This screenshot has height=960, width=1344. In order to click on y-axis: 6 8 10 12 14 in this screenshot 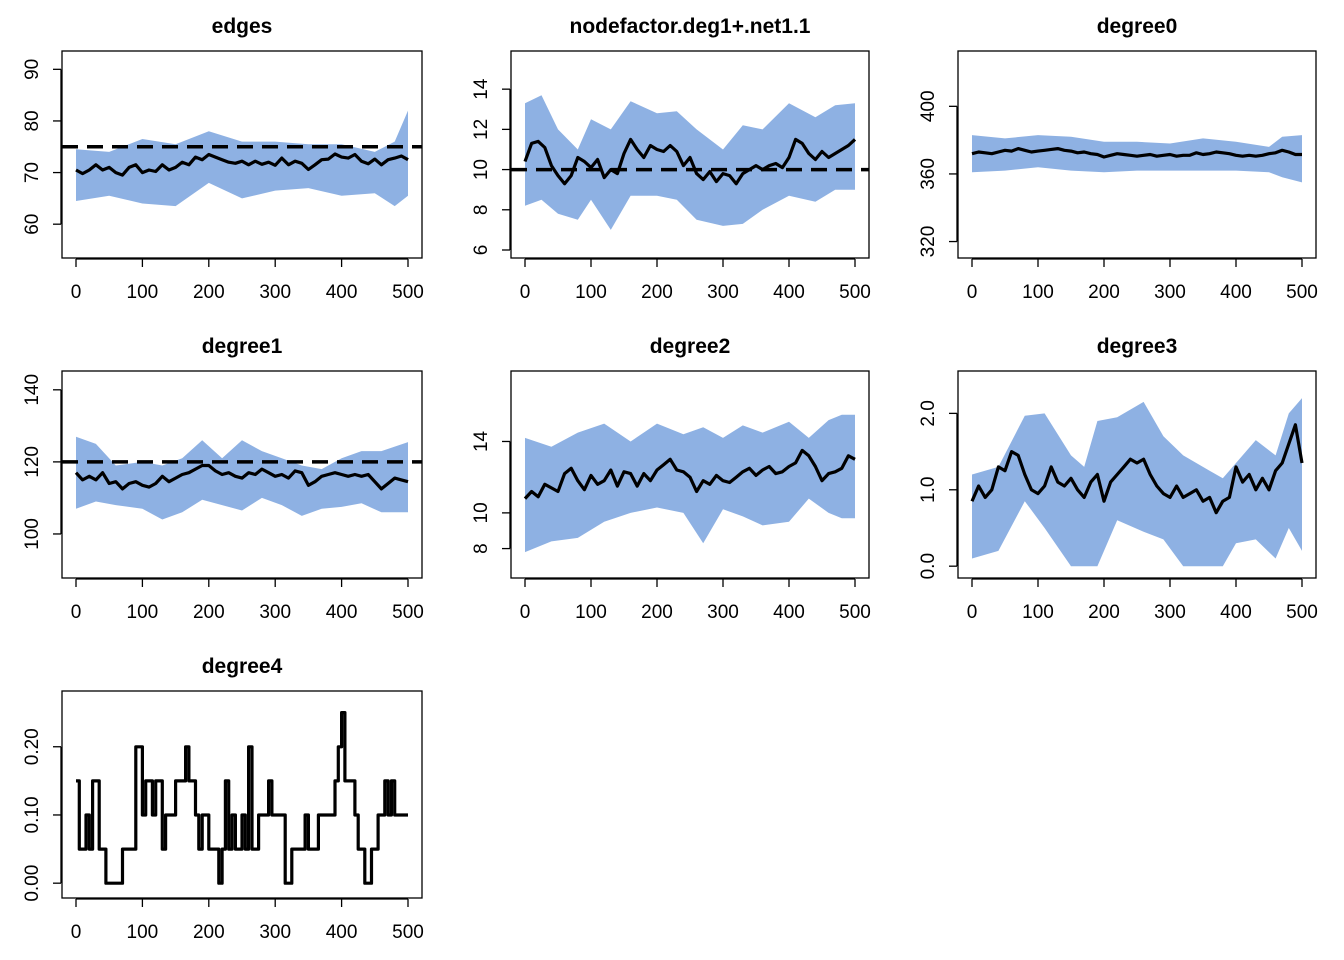, I will do `click(491, 167)`.